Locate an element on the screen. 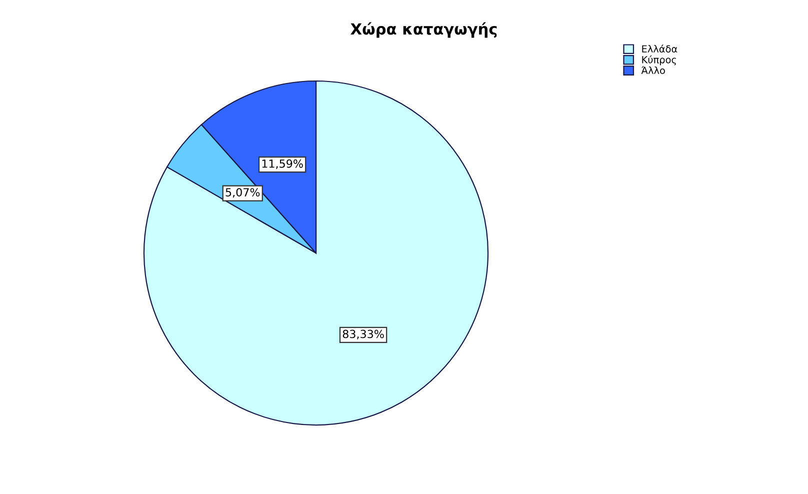 Image resolution: width=808 pixels, height=494 pixels. chart-title: Χώρα καταγωγής is located at coordinates (423, 30).